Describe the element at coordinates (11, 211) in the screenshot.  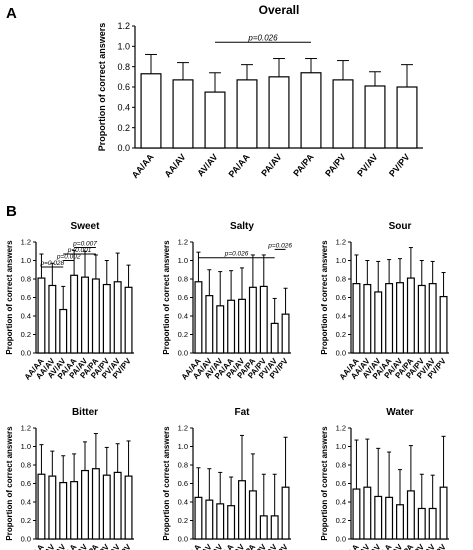
I see `panel-letter-b: B` at that location.